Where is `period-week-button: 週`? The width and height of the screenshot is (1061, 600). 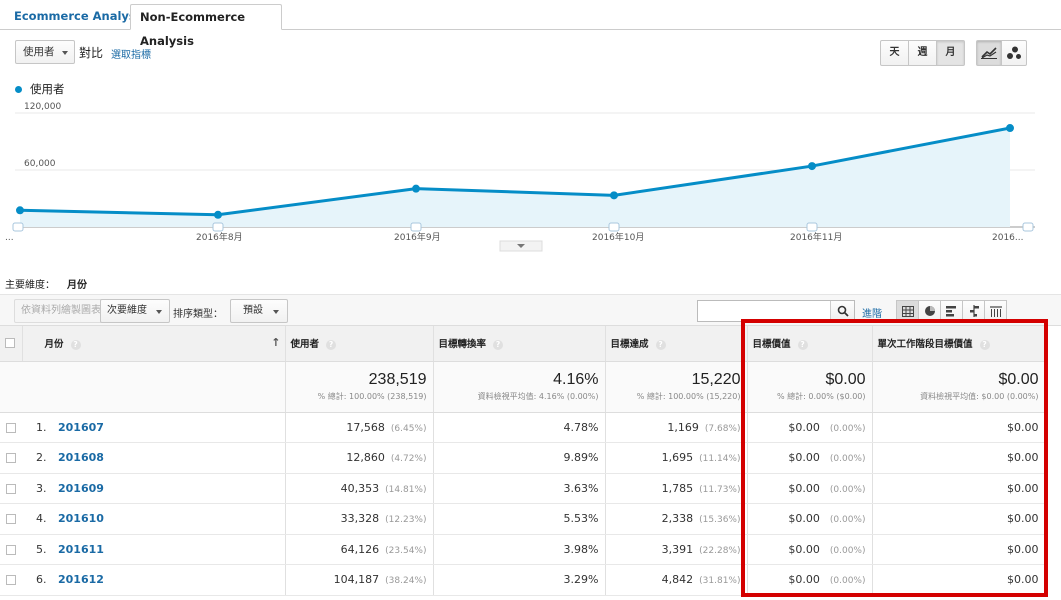 period-week-button: 週 is located at coordinates (922, 53).